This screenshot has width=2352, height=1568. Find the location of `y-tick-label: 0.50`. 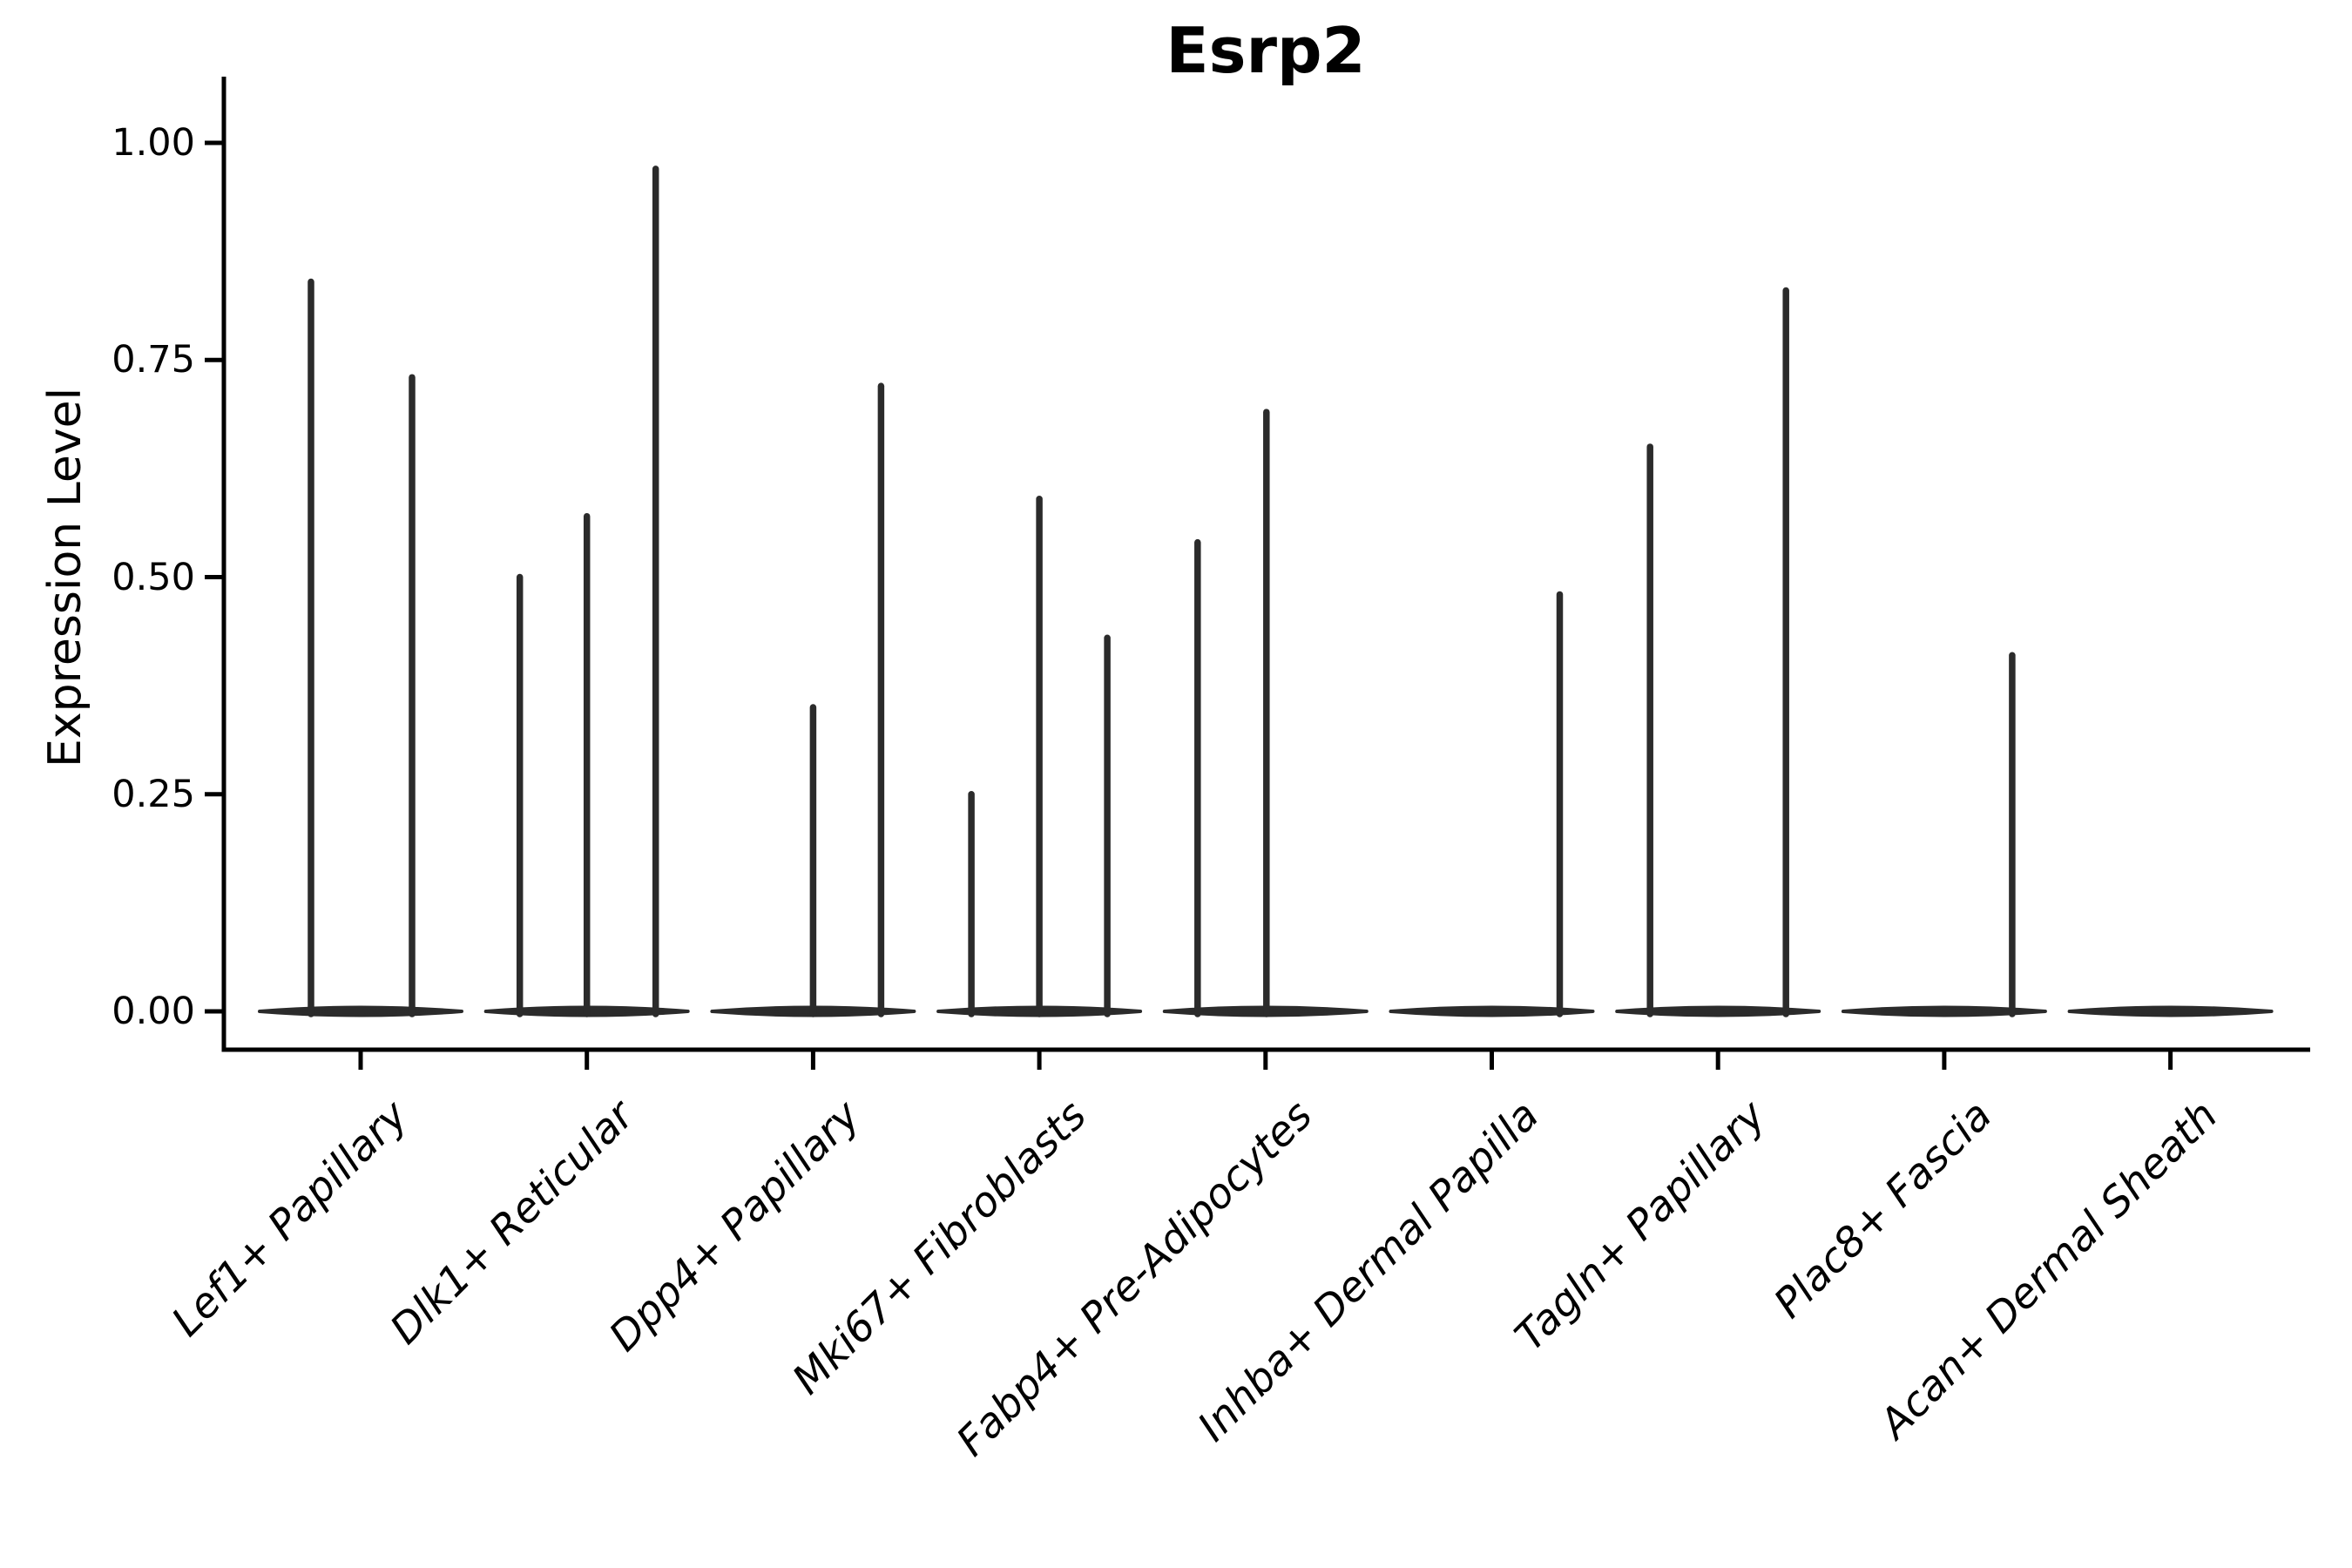

y-tick-label: 0.50 is located at coordinates (153, 577).